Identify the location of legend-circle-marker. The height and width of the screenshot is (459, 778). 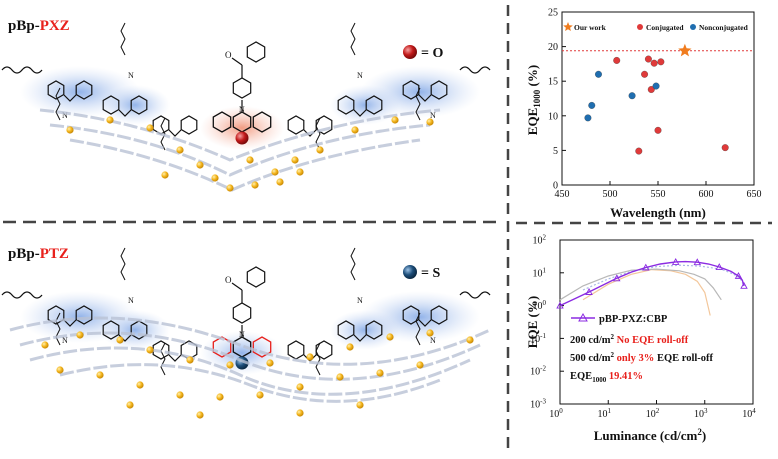
(640, 27).